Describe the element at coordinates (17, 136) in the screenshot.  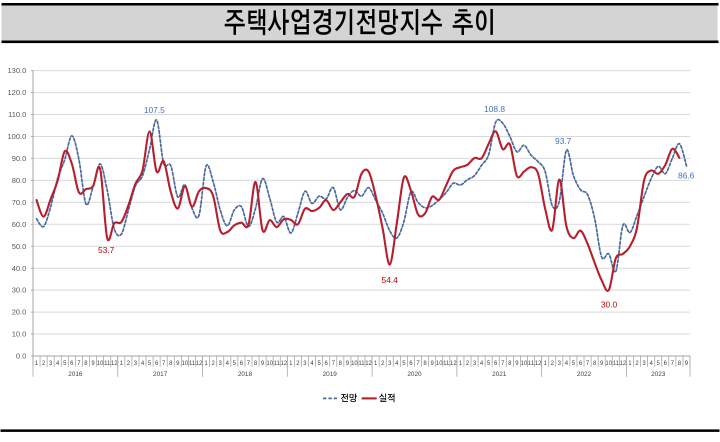
I see `svg-text: 100.0` at that location.